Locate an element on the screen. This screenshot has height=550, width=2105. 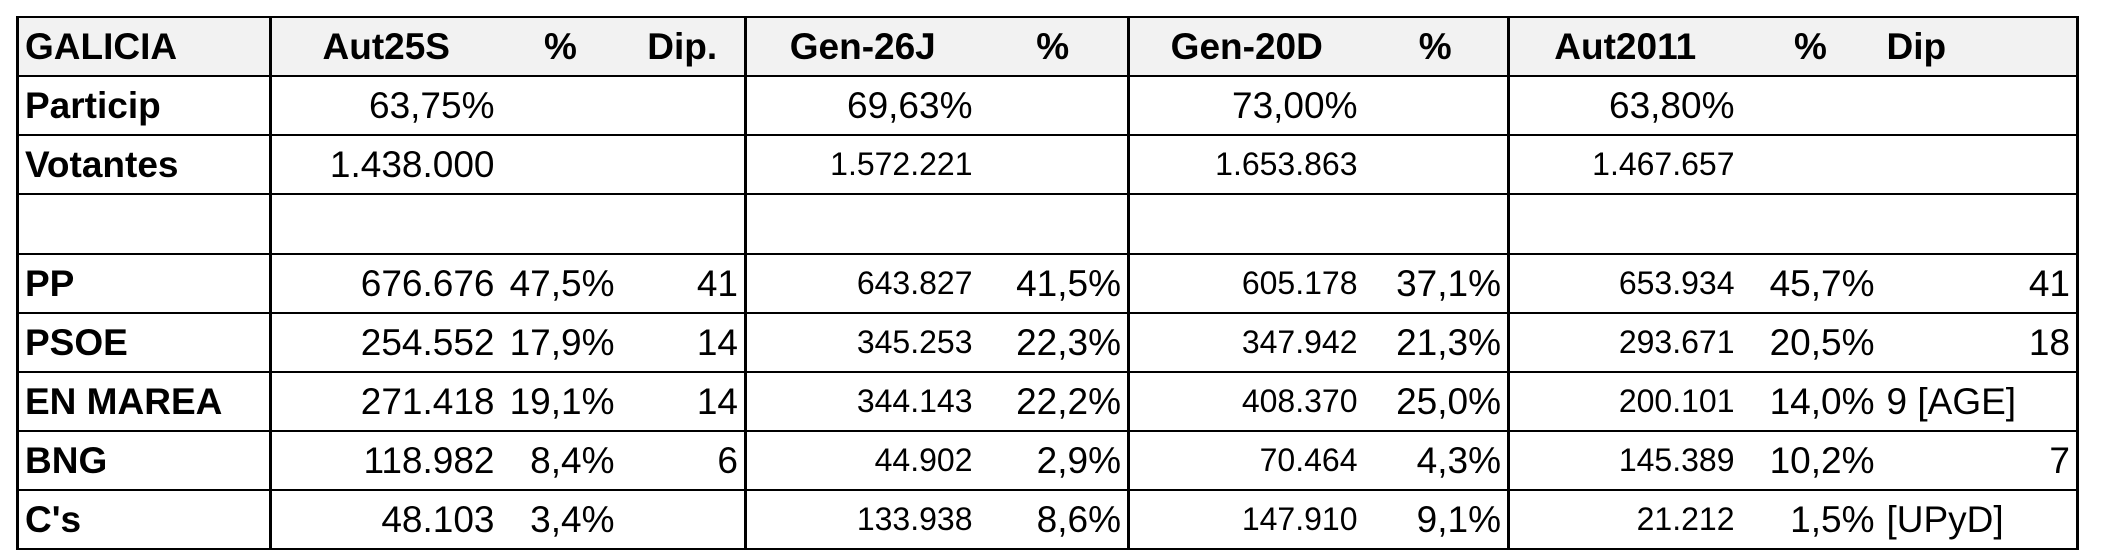
party-name: PSOE is located at coordinates (143, 342).